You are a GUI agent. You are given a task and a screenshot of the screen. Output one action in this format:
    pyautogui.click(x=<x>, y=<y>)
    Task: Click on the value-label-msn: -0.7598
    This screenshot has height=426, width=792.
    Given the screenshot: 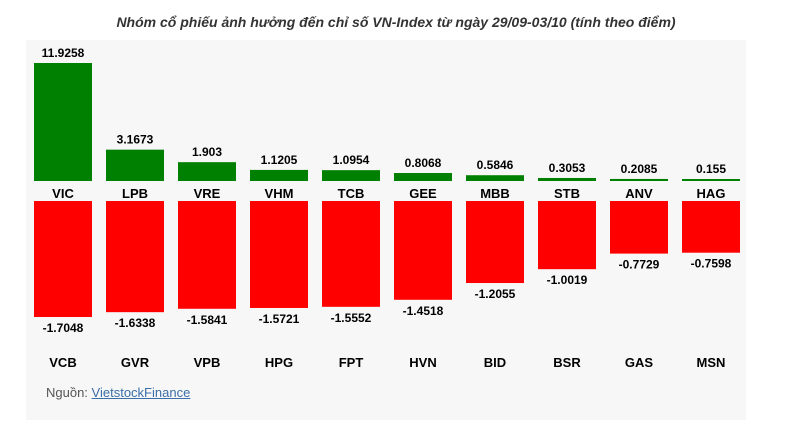 What is the action you would take?
    pyautogui.click(x=711, y=264)
    